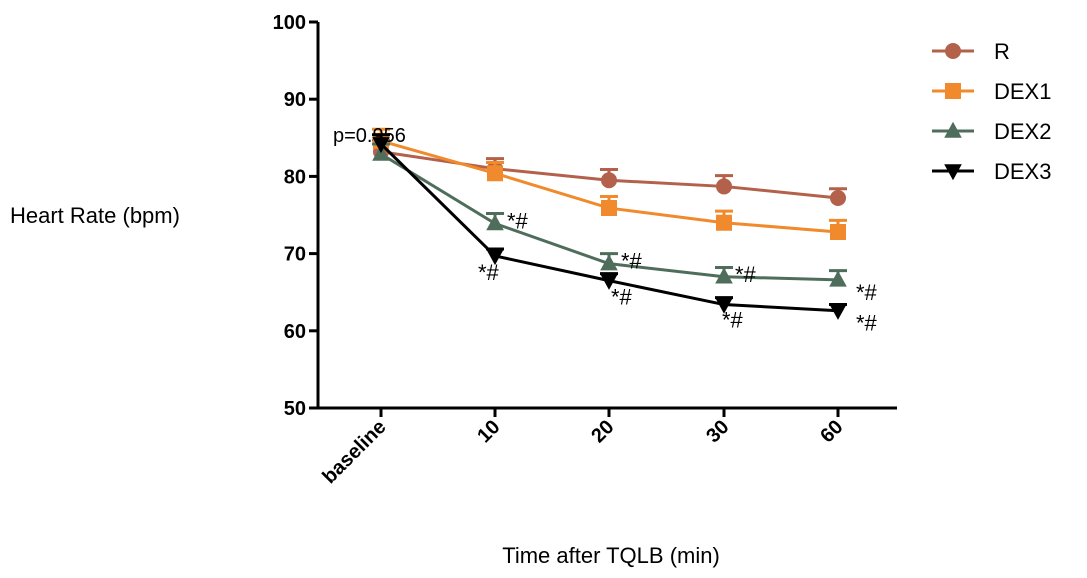 The width and height of the screenshot is (1087, 578). What do you see at coordinates (1002, 51) in the screenshot?
I see `legend-label: R` at bounding box center [1002, 51].